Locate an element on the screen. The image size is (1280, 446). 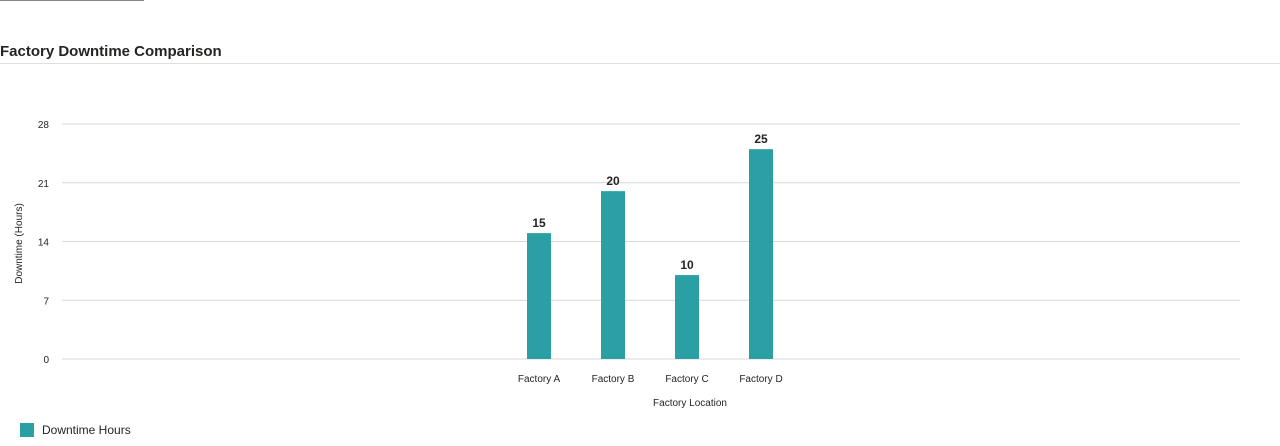
x-tick-label: Factory A is located at coordinates (539, 379).